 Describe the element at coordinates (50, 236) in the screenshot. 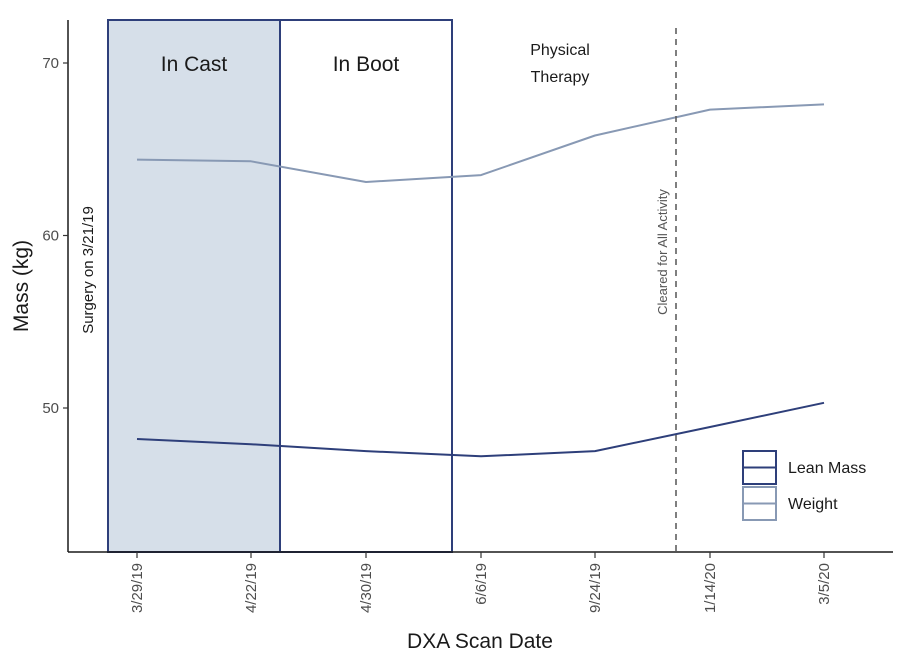

I see `y-tick-label: 60` at that location.